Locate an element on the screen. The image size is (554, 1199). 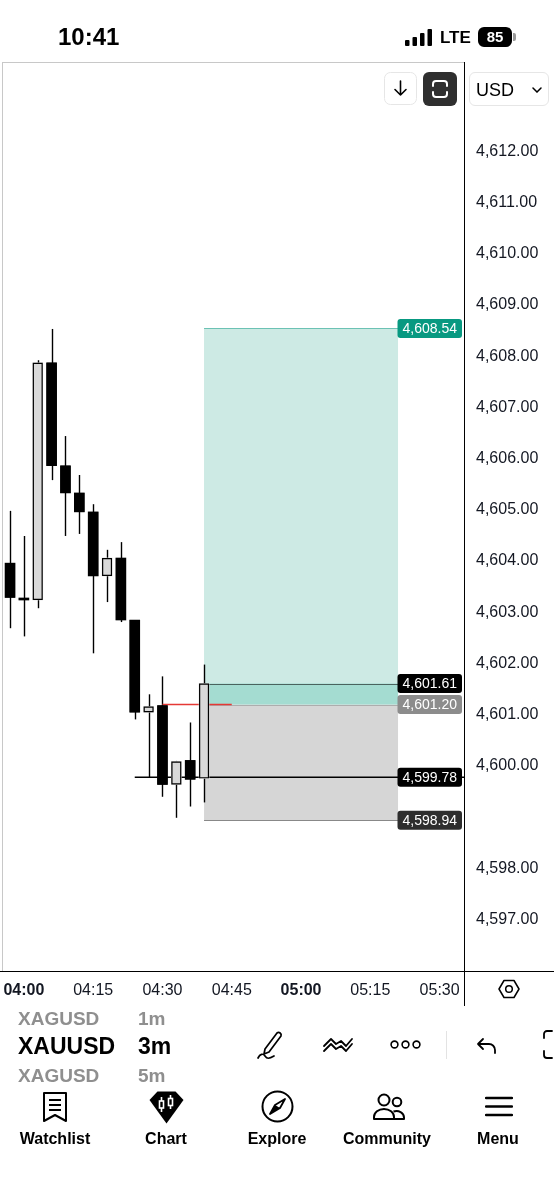
y-tick-label: 4,603.00 is located at coordinates (507, 611).